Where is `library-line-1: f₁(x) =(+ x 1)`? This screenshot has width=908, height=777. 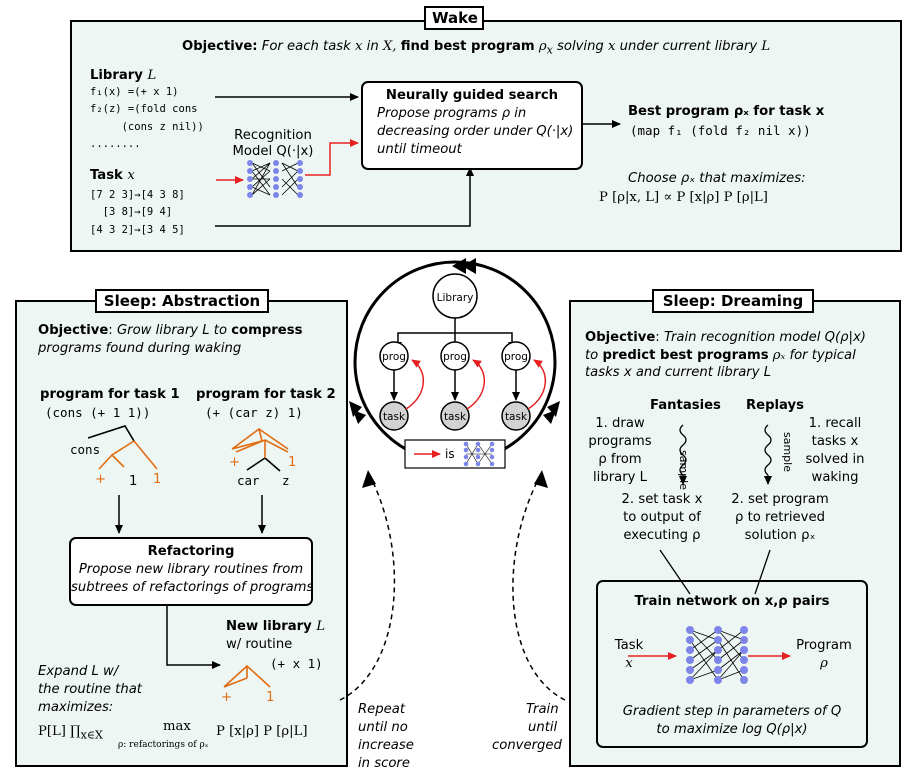 library-line-1: f₁(x) =(+ x 1) is located at coordinates (134, 92).